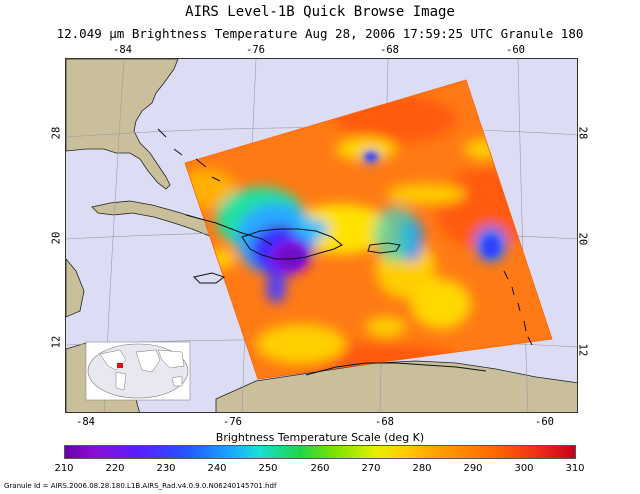 The image size is (640, 494). I want to click on colorbar-tick: 240, so click(217, 468).